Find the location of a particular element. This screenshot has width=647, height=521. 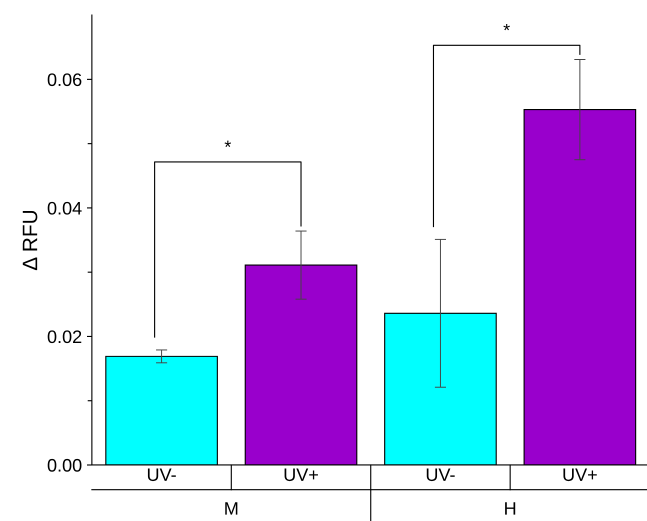

y-tick-label: 0.02 is located at coordinates (65, 337).